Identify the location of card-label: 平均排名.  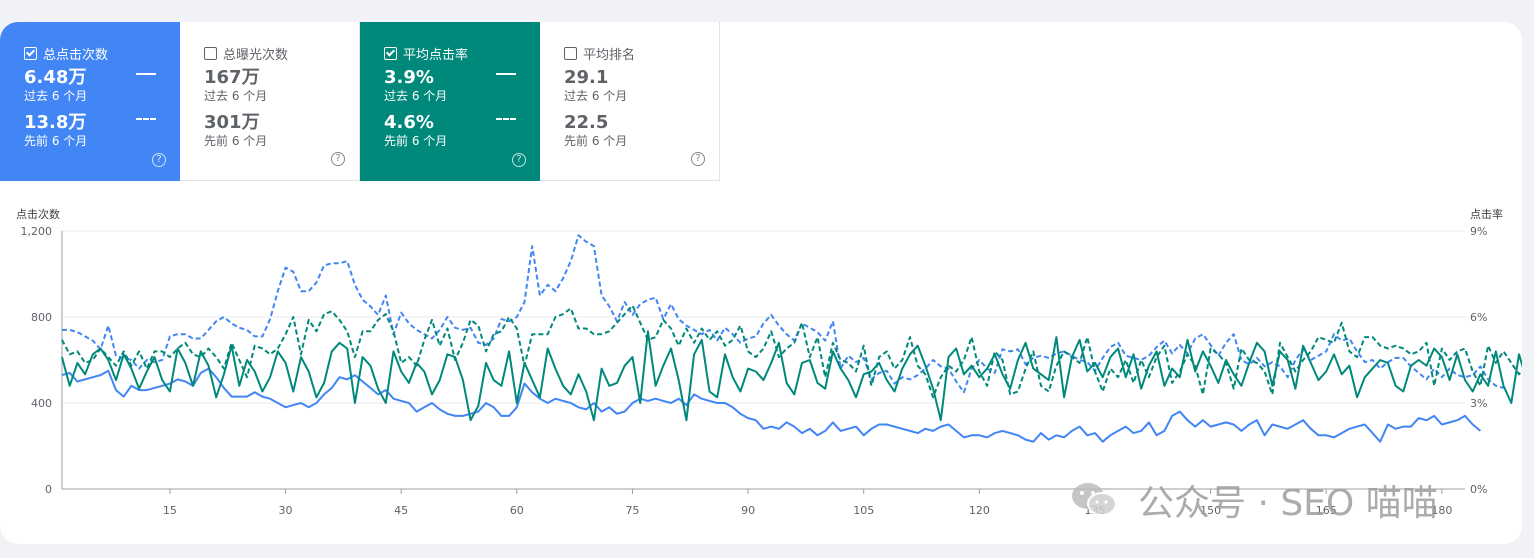
(609, 55).